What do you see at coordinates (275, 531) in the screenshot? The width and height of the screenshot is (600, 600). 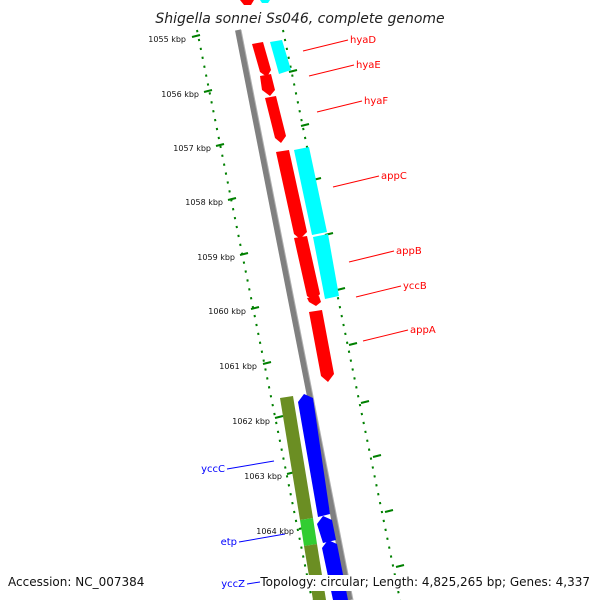 I see `tick-label: 1064 kbp` at bounding box center [275, 531].